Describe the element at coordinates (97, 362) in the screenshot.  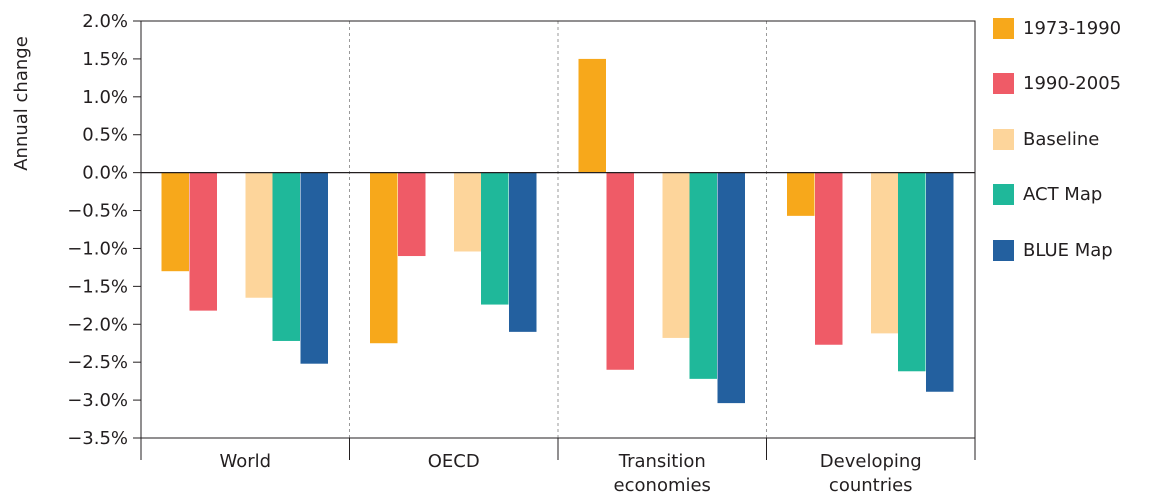
I see `y-tick-label: −2.5%` at that location.